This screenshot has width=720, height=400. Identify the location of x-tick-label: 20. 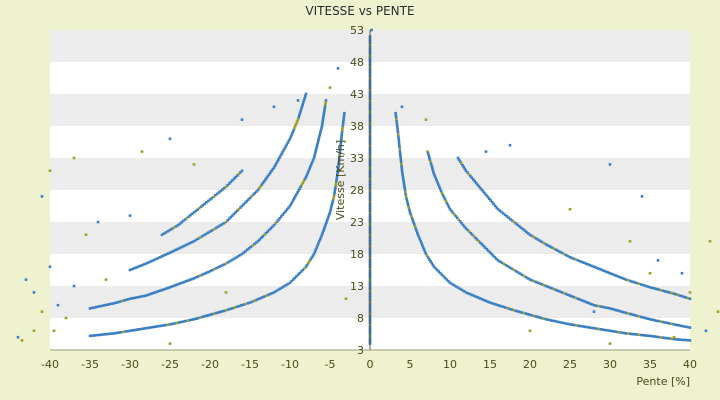
(530, 364).